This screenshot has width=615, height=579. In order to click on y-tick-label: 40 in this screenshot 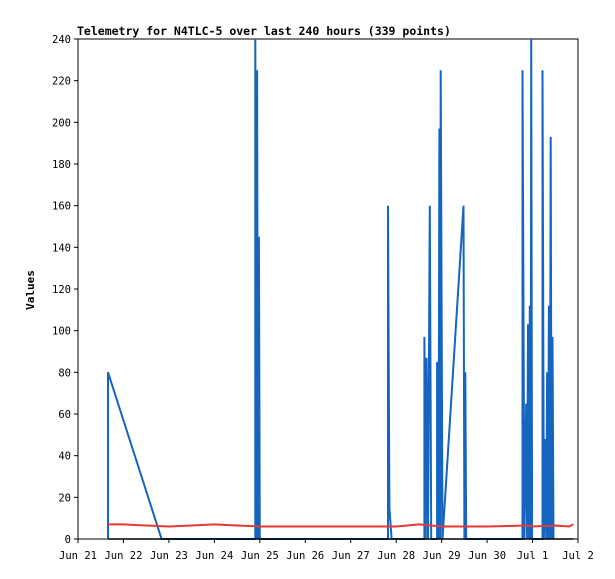, I will do `click(64, 457)`.